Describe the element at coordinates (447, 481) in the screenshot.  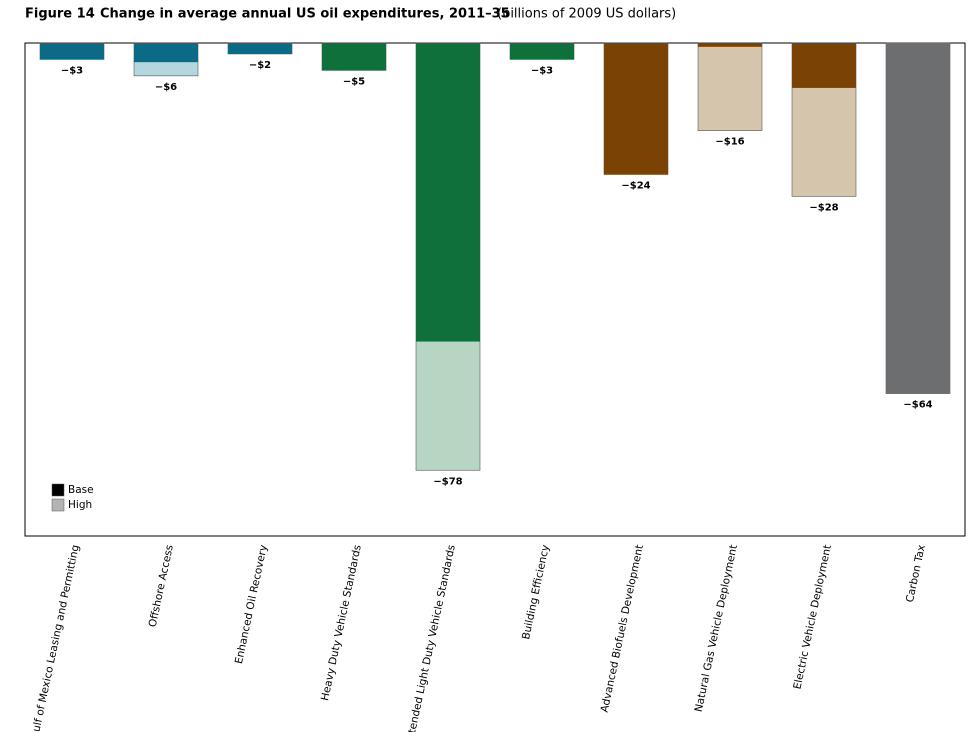
I see `value-label: −$78` at that location.